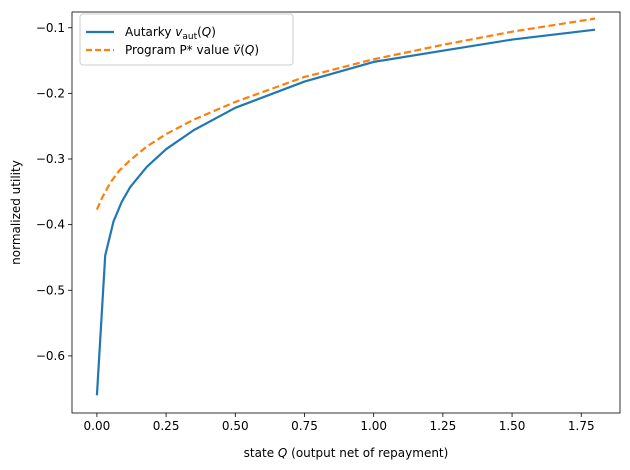  I want to click on x-tick-label: 1.50, so click(512, 426).